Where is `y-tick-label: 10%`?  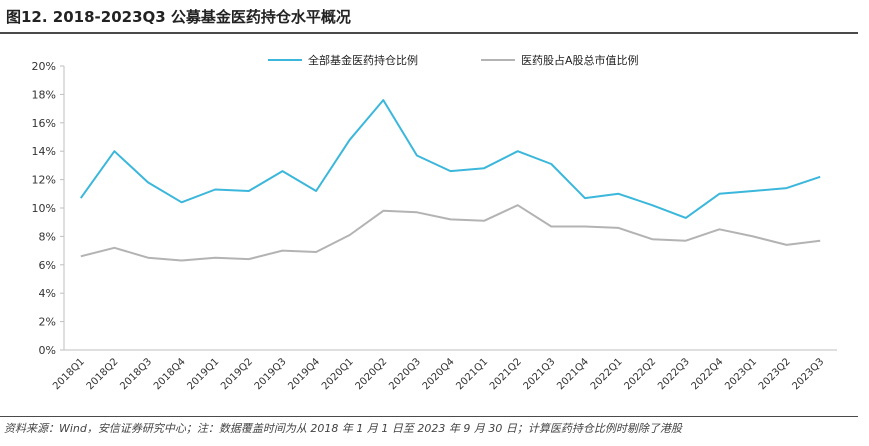
y-tick-label: 10% is located at coordinates (44, 208).